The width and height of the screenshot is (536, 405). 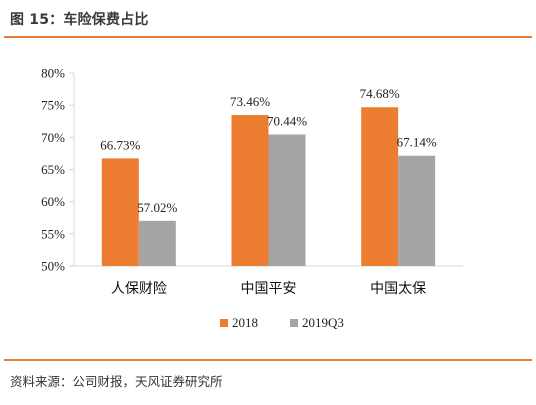 What do you see at coordinates (53, 105) in the screenshot?
I see `y-tick-label: 75%` at bounding box center [53, 105].